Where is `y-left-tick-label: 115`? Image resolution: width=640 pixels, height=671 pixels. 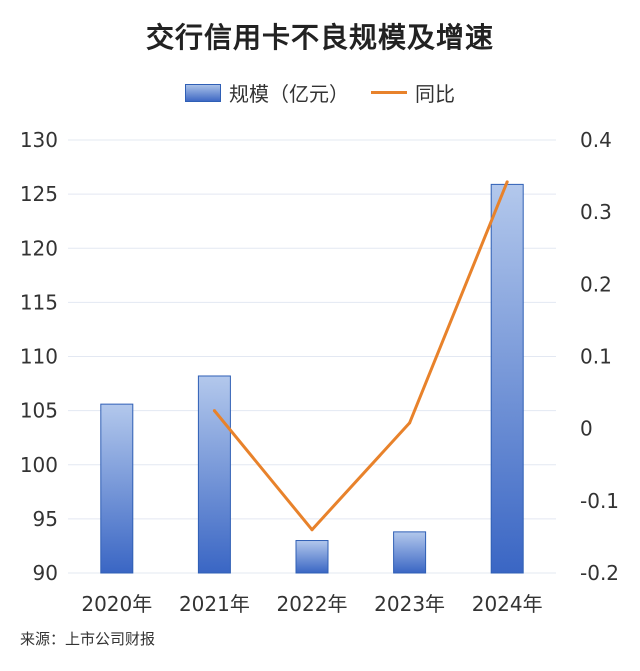
y-left-tick-label: 115 is located at coordinates (39, 302).